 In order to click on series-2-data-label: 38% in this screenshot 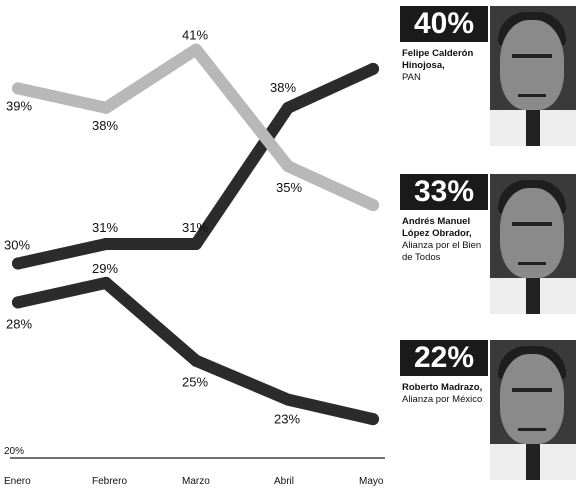, I will do `click(105, 125)`.